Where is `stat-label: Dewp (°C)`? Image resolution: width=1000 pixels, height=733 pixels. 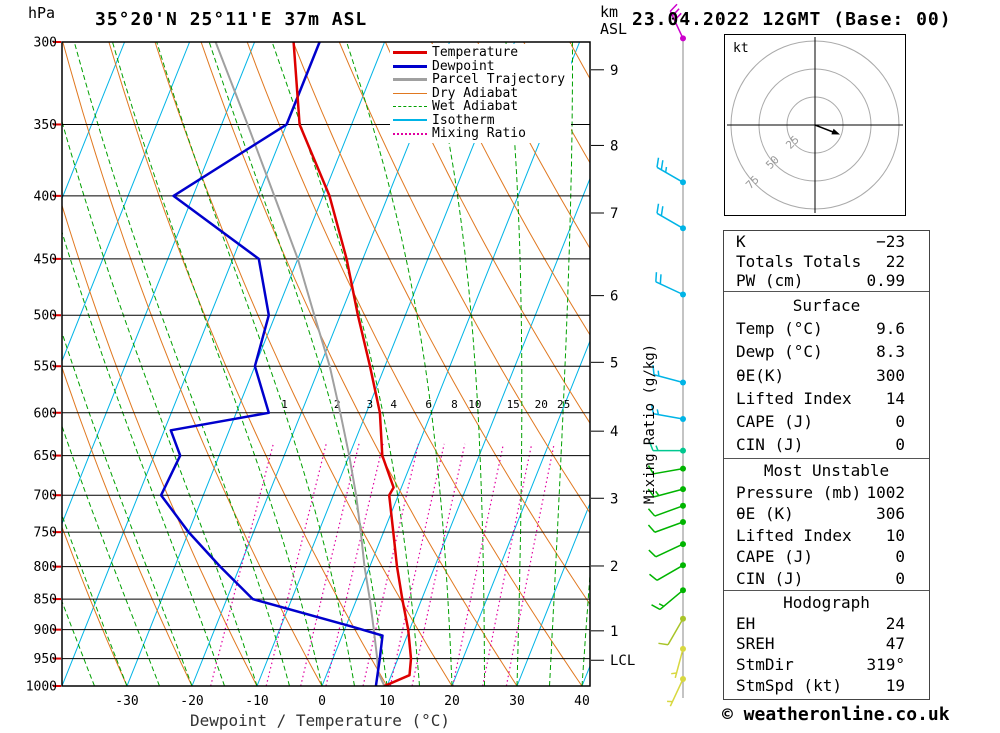
stat-label: Dewp (°C) is located at coordinates (779, 352).